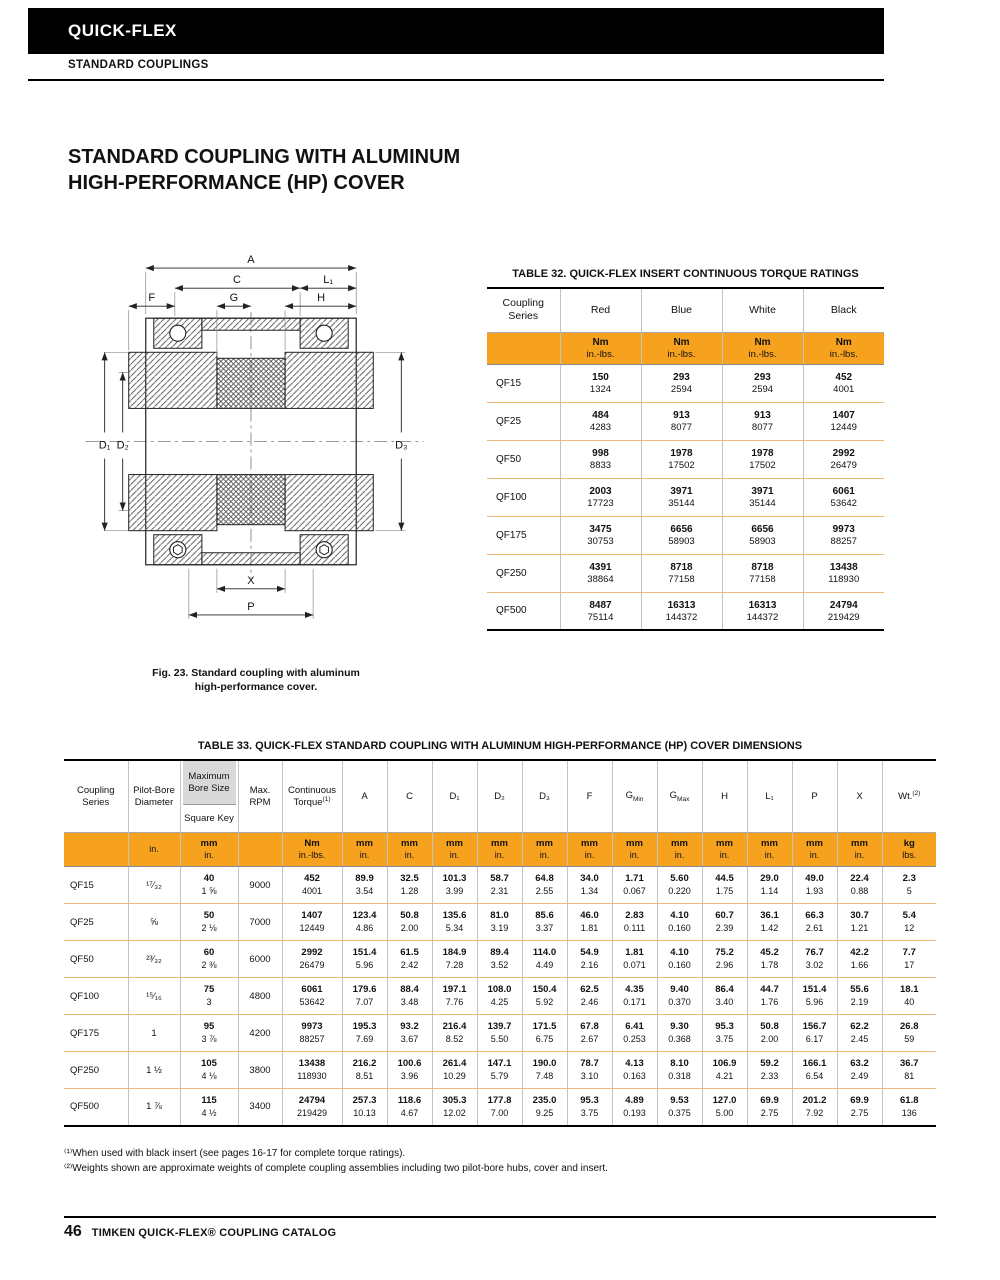  Describe the element at coordinates (264, 157) in the screenshot. I see `page-title-line1: STANDARD COUPLING WITH ALUMINUM` at that location.